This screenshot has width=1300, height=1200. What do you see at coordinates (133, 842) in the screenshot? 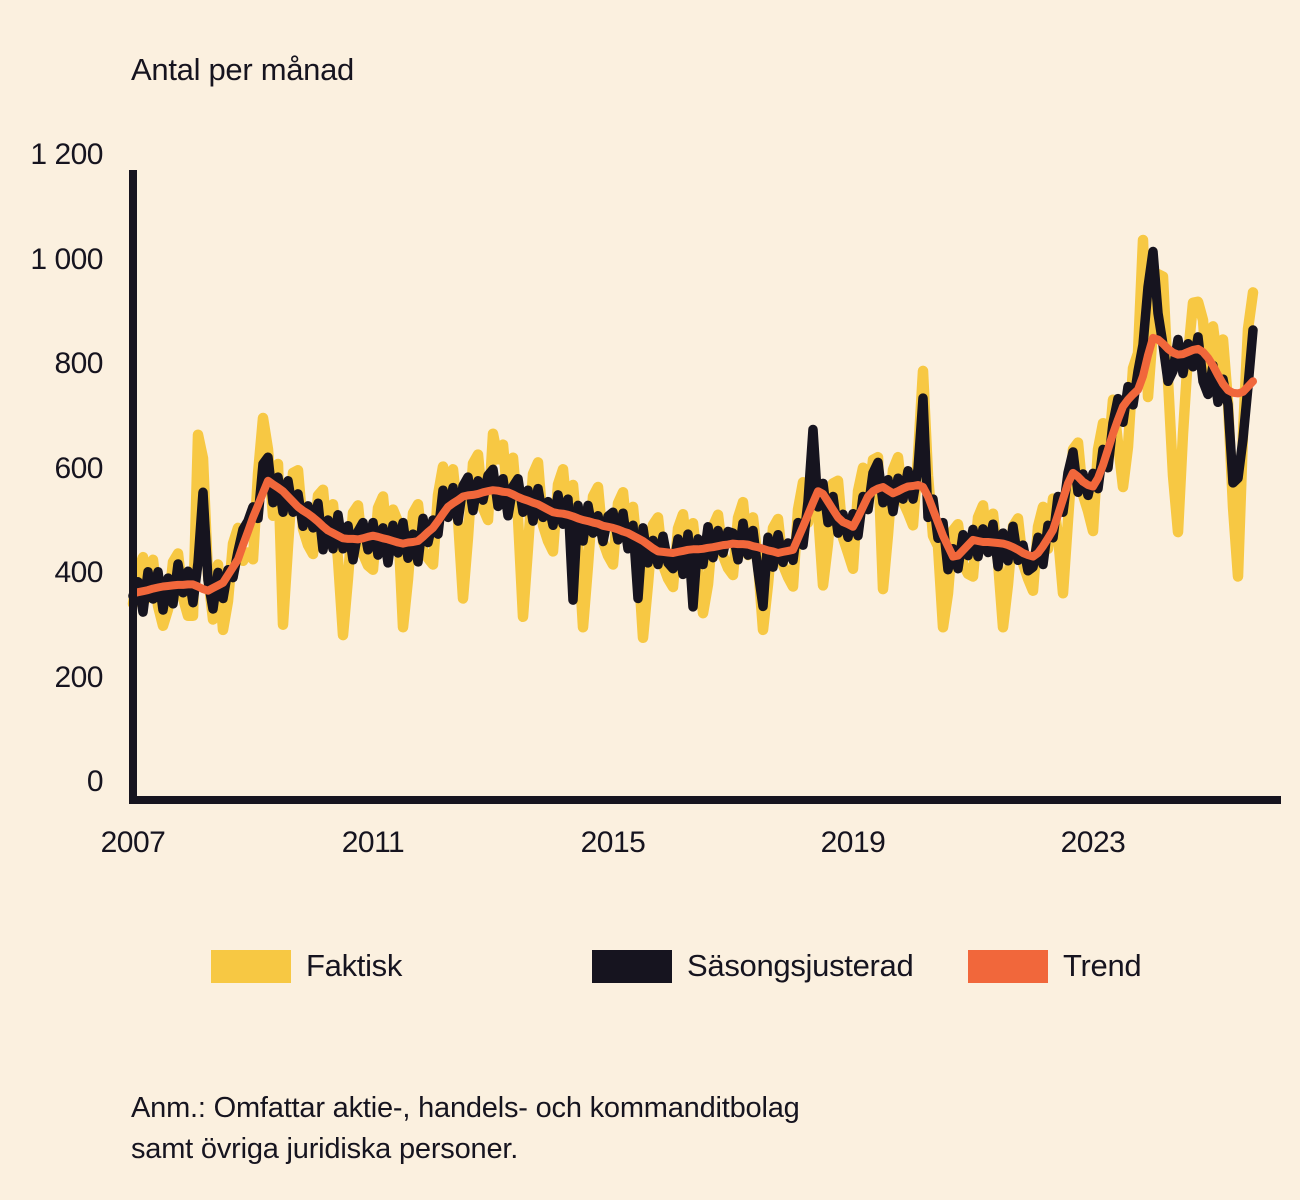
I see `x-axis-tick-label: 2007` at bounding box center [133, 842].